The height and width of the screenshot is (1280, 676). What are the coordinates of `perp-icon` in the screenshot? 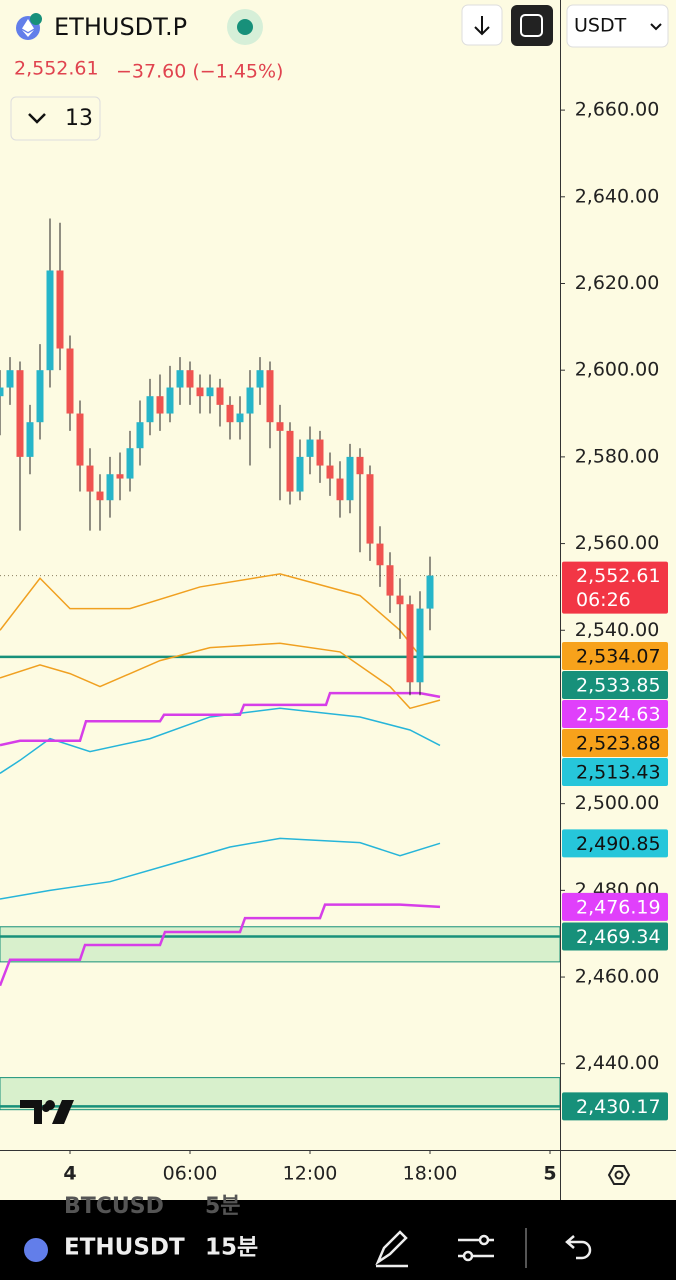 It's located at (36, 19).